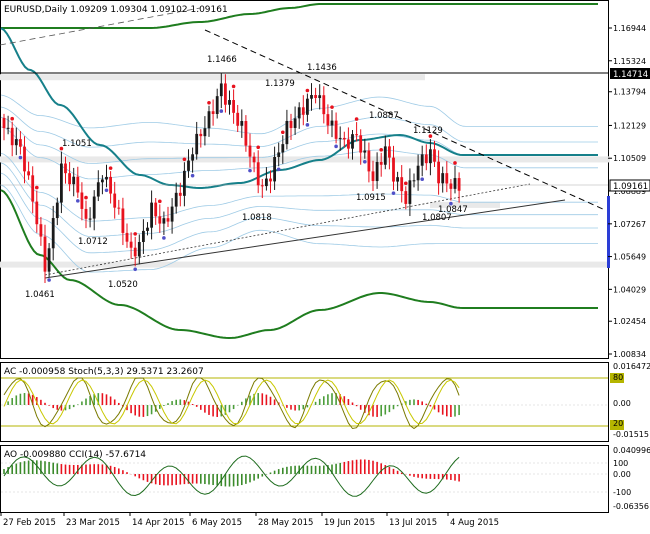 The width and height of the screenshot is (650, 534). Describe the element at coordinates (77, 144) in the screenshot. I see `pivot-label: 1.1051` at that location.